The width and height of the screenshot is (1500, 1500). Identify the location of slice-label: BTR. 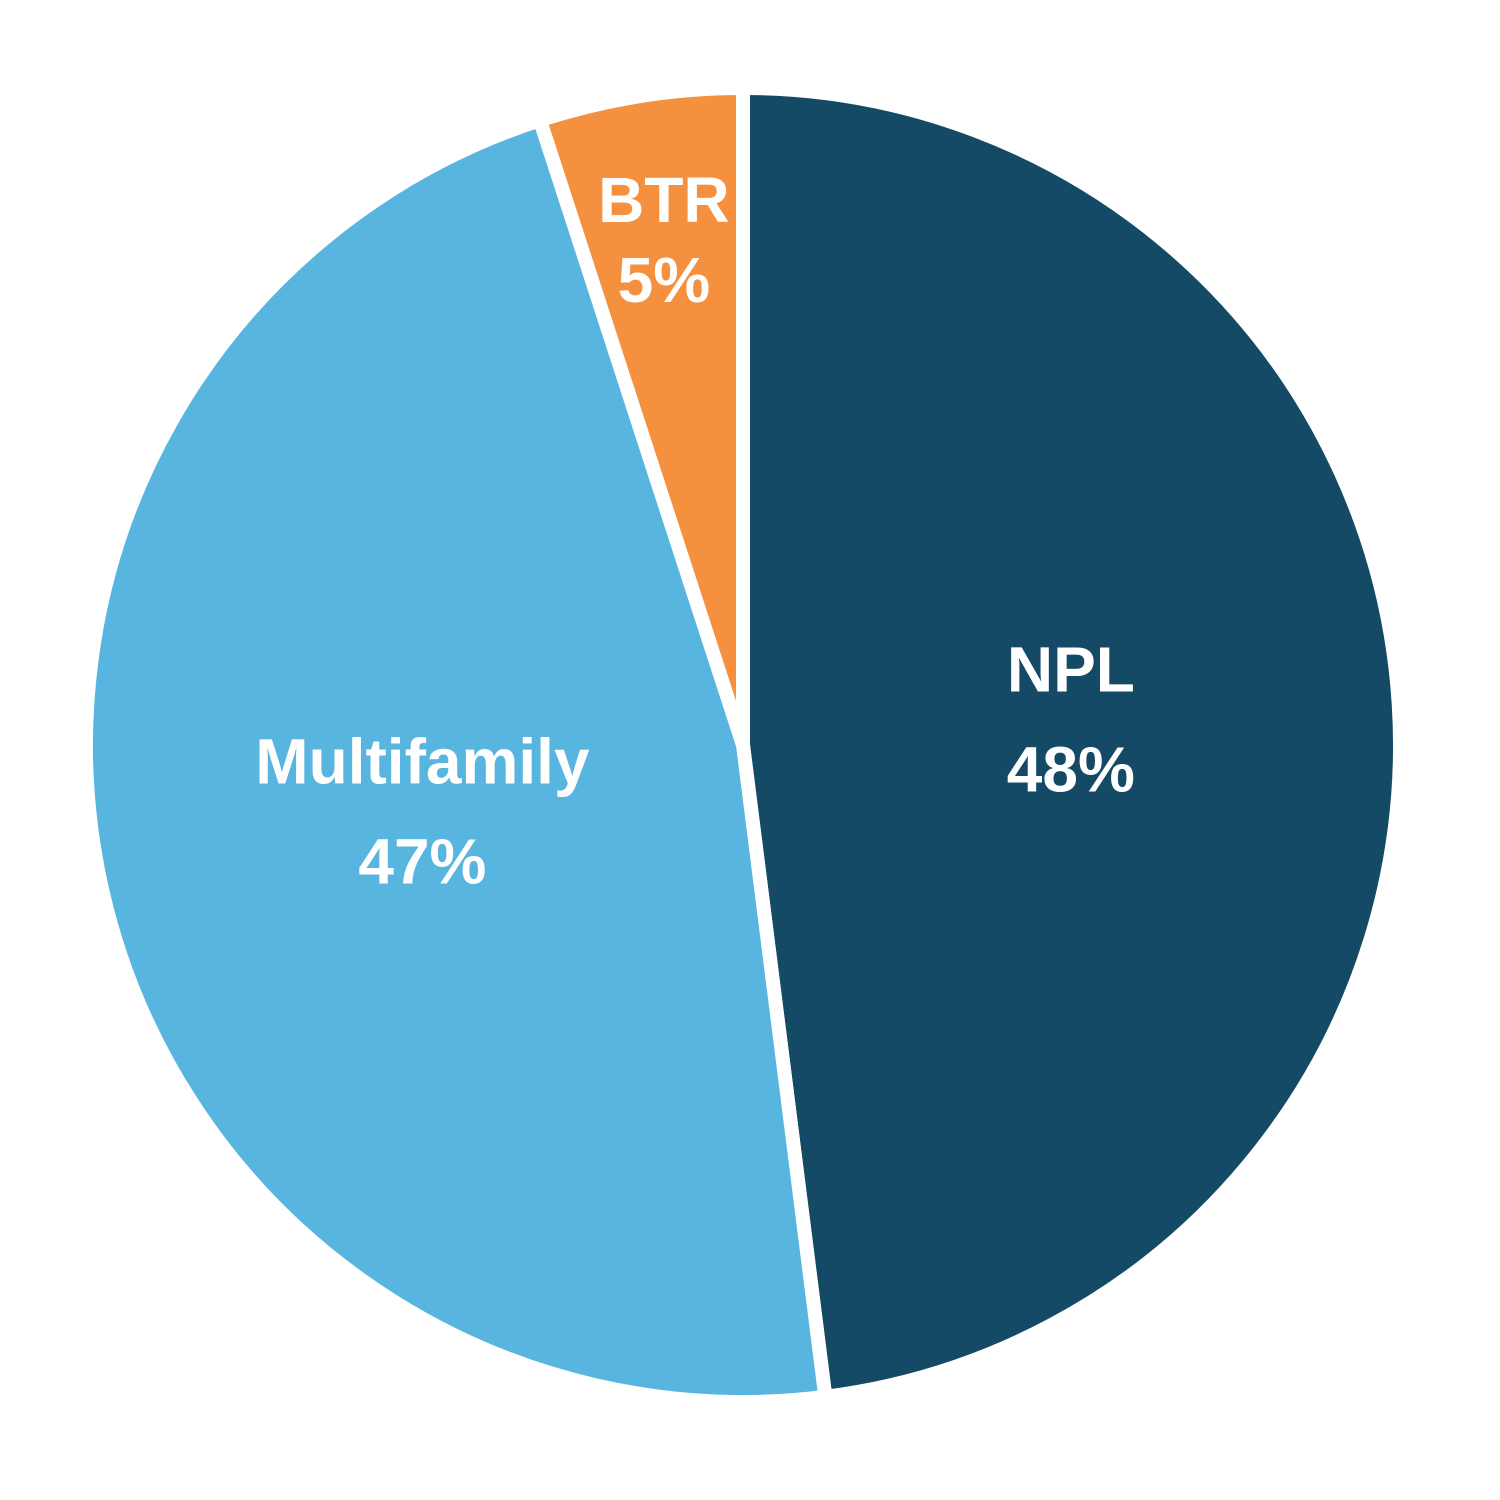
(664, 200).